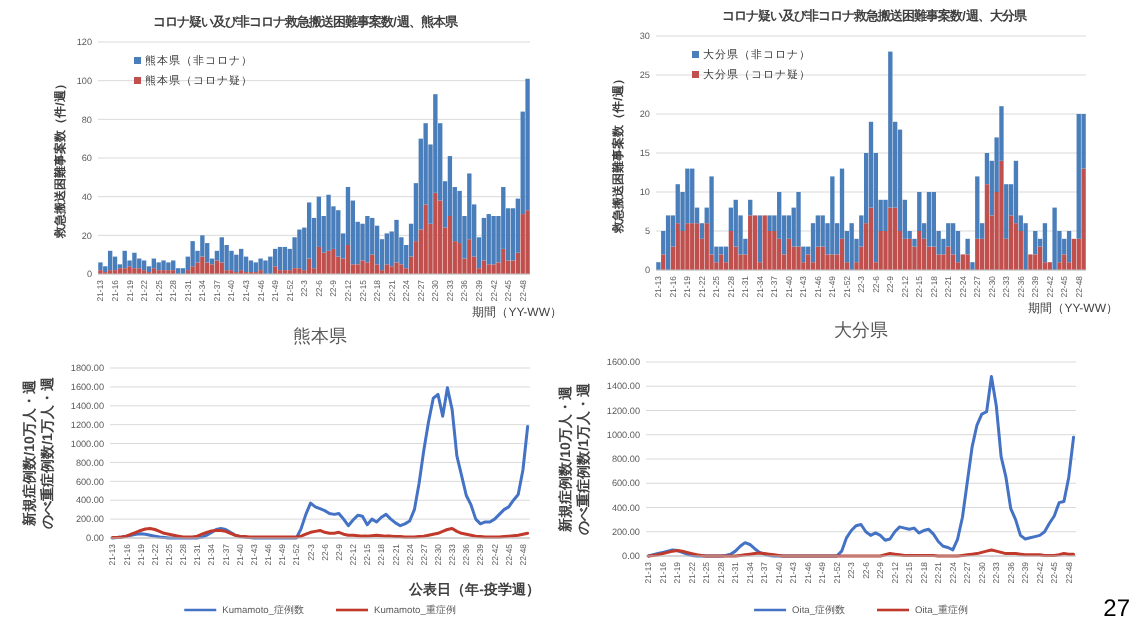  Describe the element at coordinates (320, 336) in the screenshot. I see `chart-title: 熊本県` at that location.